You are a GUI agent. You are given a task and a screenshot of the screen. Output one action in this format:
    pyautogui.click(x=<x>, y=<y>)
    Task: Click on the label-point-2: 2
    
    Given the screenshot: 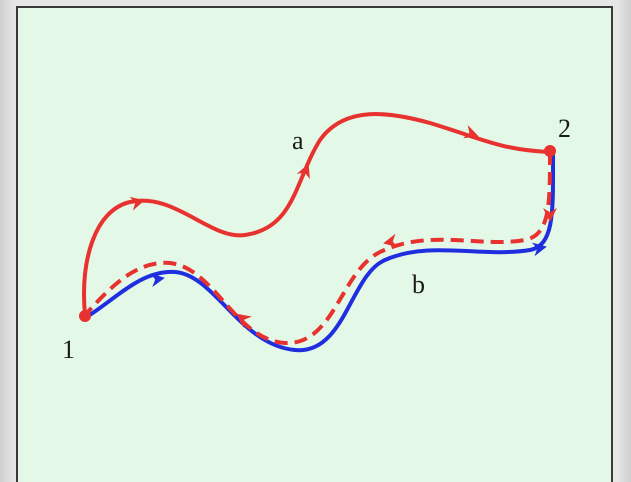 What is the action you would take?
    pyautogui.click(x=564, y=128)
    